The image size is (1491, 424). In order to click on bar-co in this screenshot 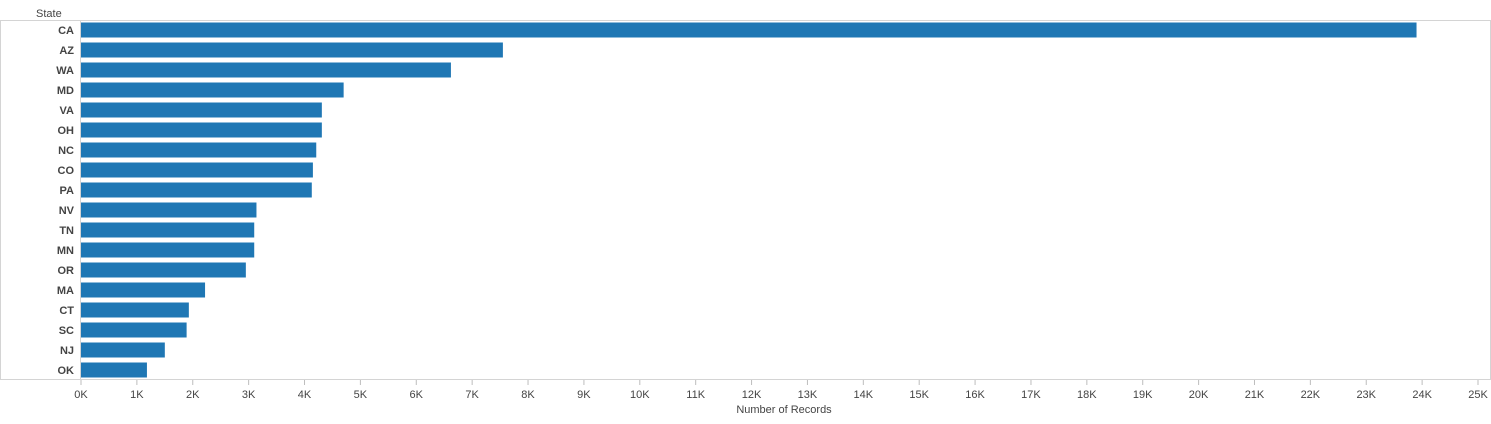, I will do `click(197, 170)`.